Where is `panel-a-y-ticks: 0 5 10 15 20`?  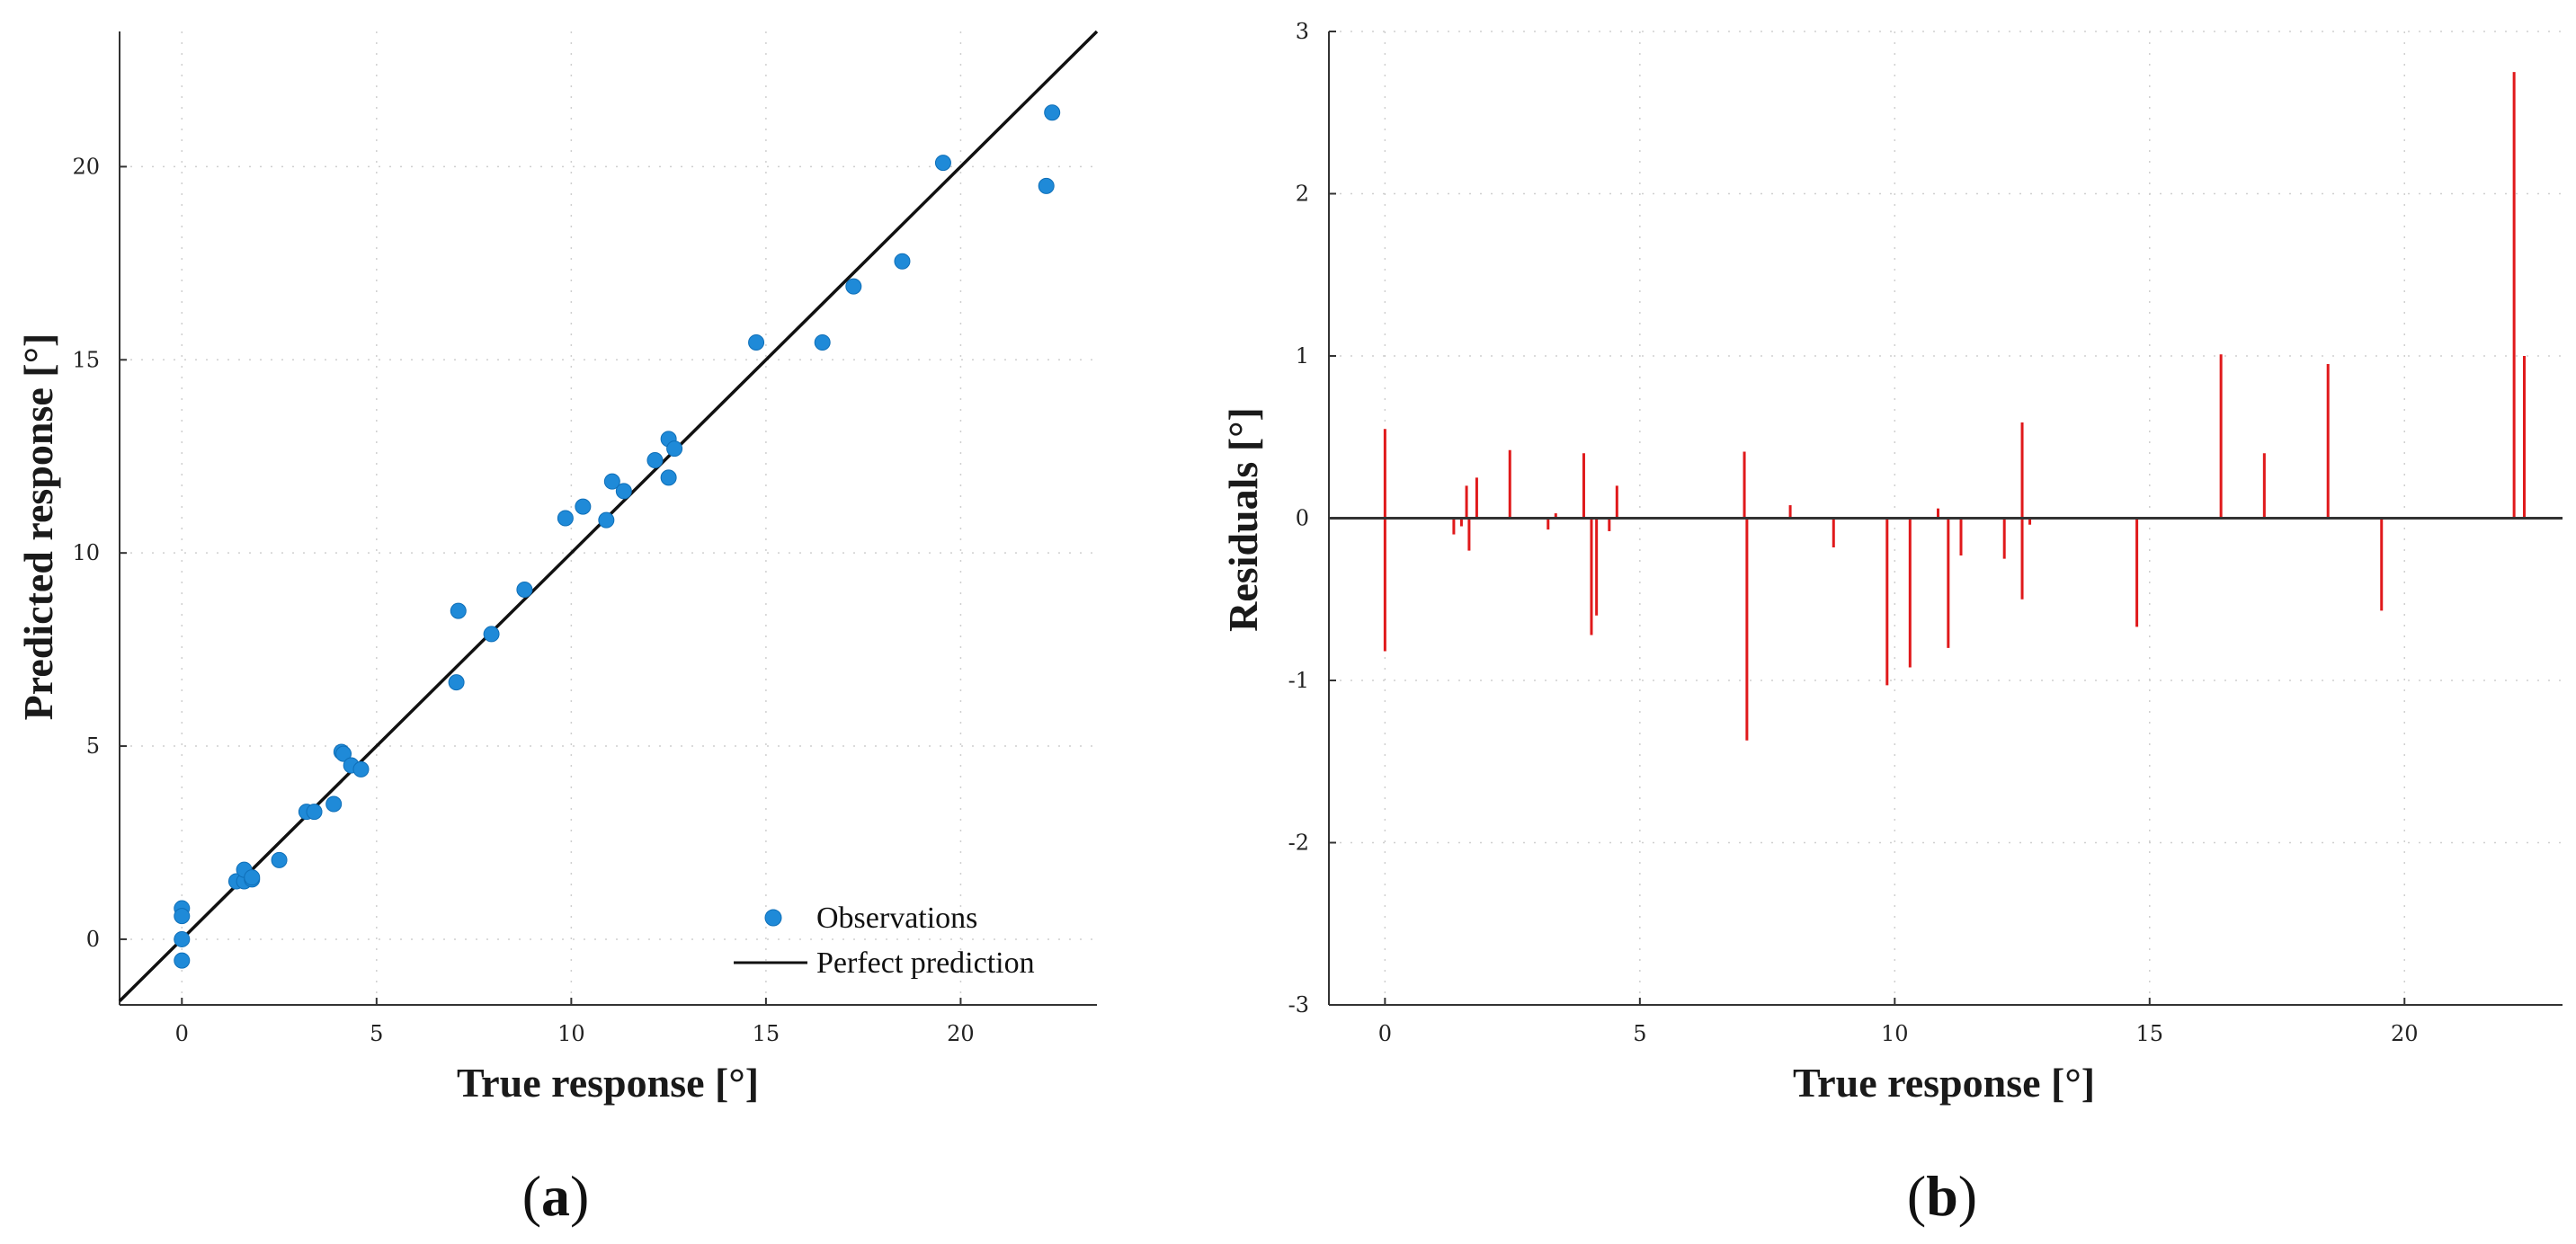
panel-a-y-ticks: 0 5 10 15 20 is located at coordinates (100, 553).